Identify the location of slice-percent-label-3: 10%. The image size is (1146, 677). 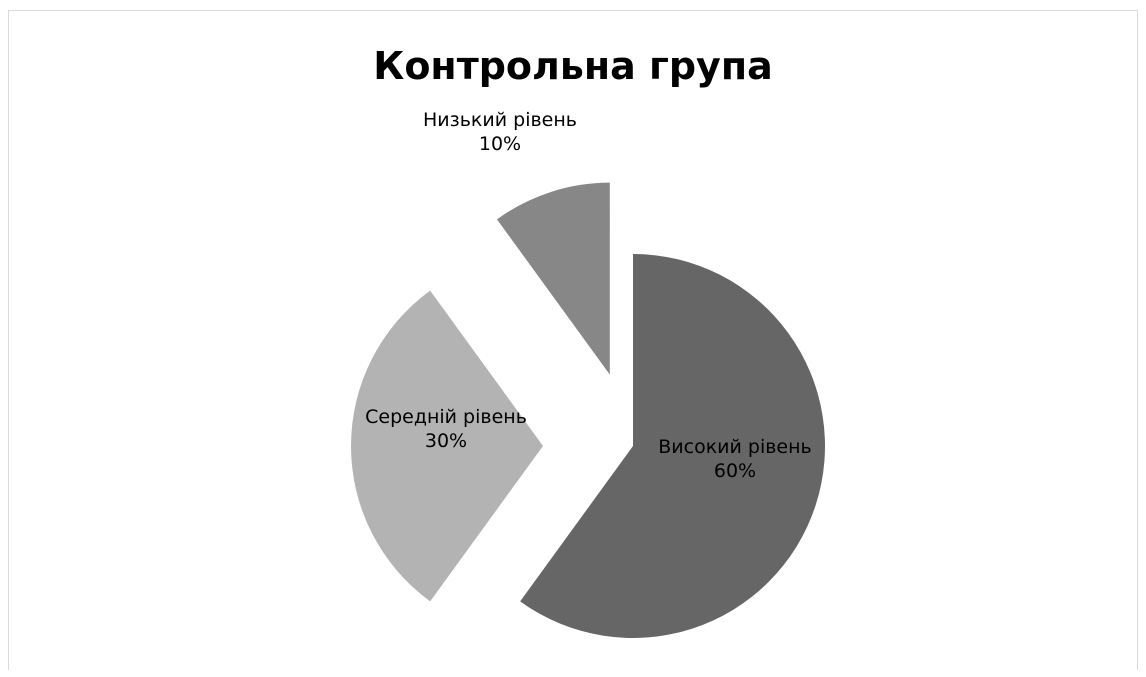
(500, 144).